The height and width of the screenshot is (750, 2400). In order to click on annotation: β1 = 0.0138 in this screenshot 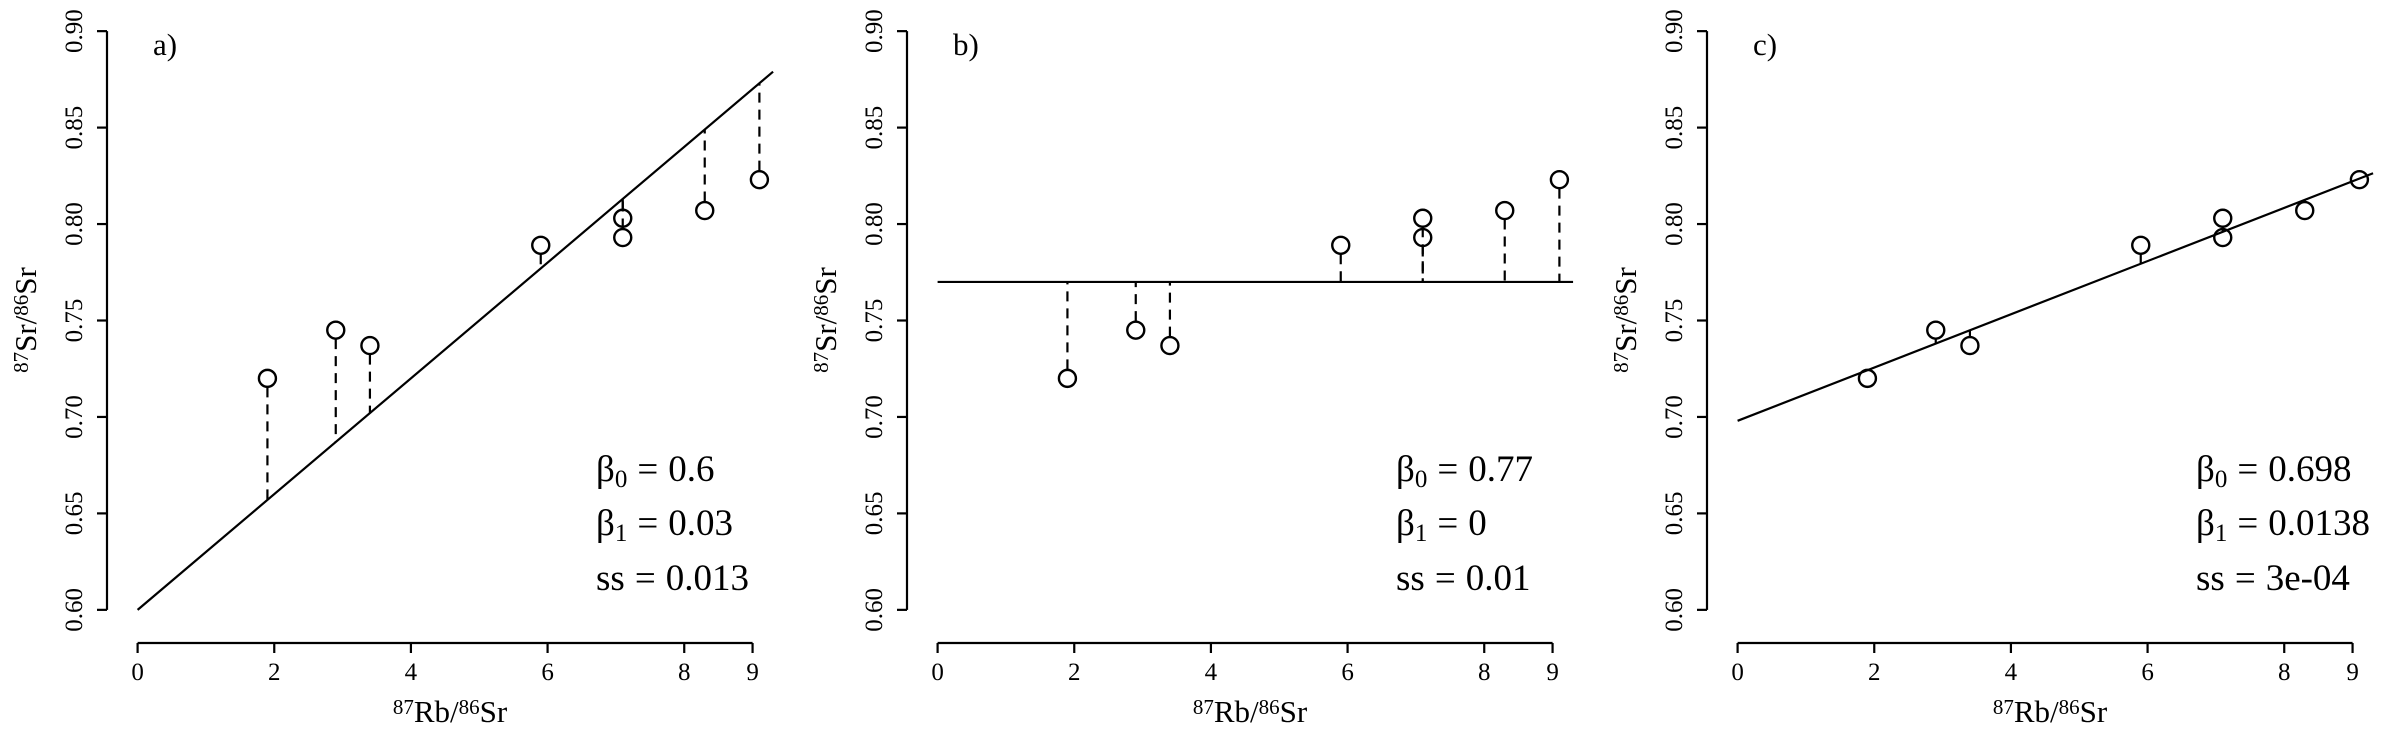, I will do `click(2283, 525)`.